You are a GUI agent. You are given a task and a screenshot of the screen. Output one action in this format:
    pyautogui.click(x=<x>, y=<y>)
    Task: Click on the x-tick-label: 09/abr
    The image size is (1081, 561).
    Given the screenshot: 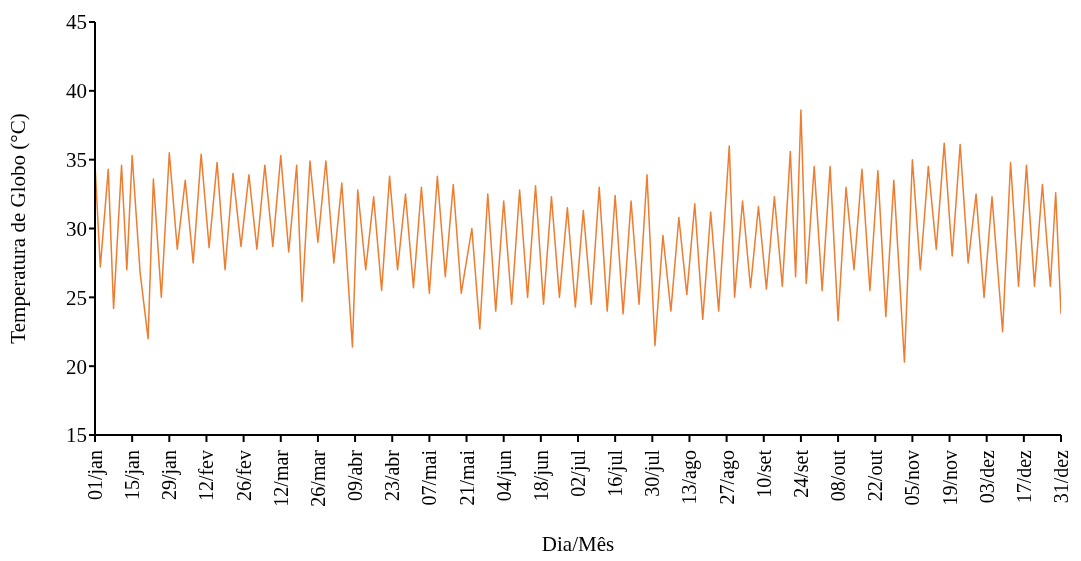 What is the action you would take?
    pyautogui.click(x=355, y=475)
    